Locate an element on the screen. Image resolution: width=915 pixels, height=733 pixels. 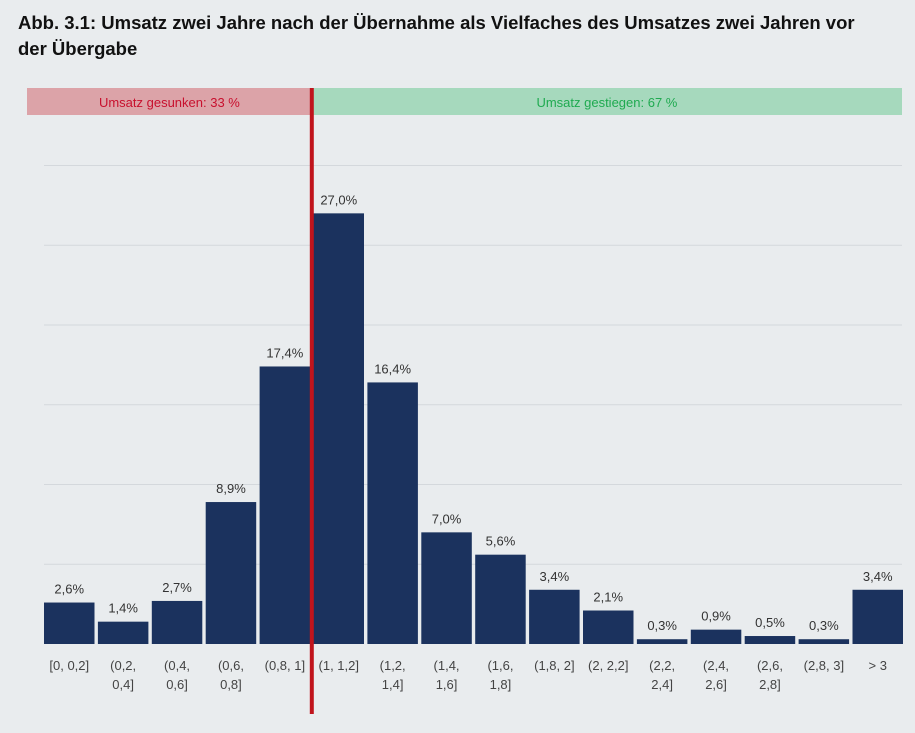
x-tick-label: > 3 is located at coordinates (878, 665).